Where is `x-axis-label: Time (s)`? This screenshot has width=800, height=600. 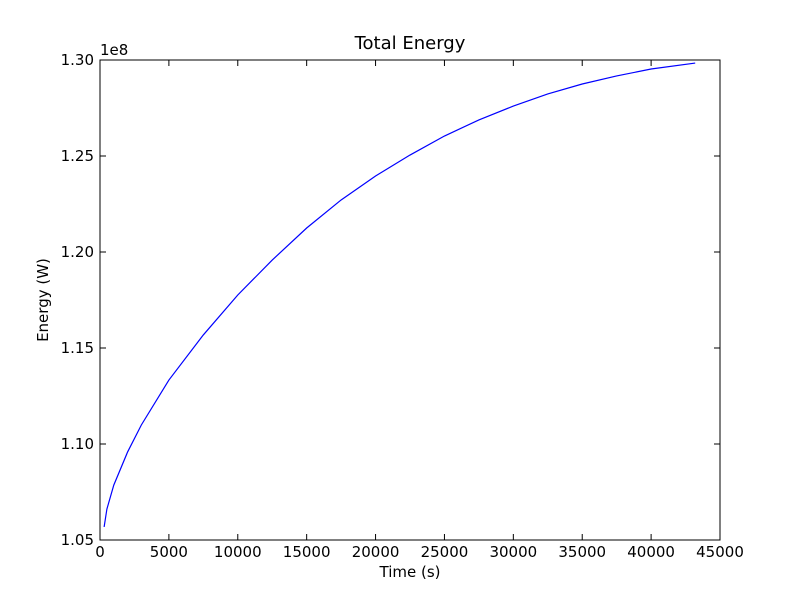
x-axis-label: Time (s) is located at coordinates (410, 572).